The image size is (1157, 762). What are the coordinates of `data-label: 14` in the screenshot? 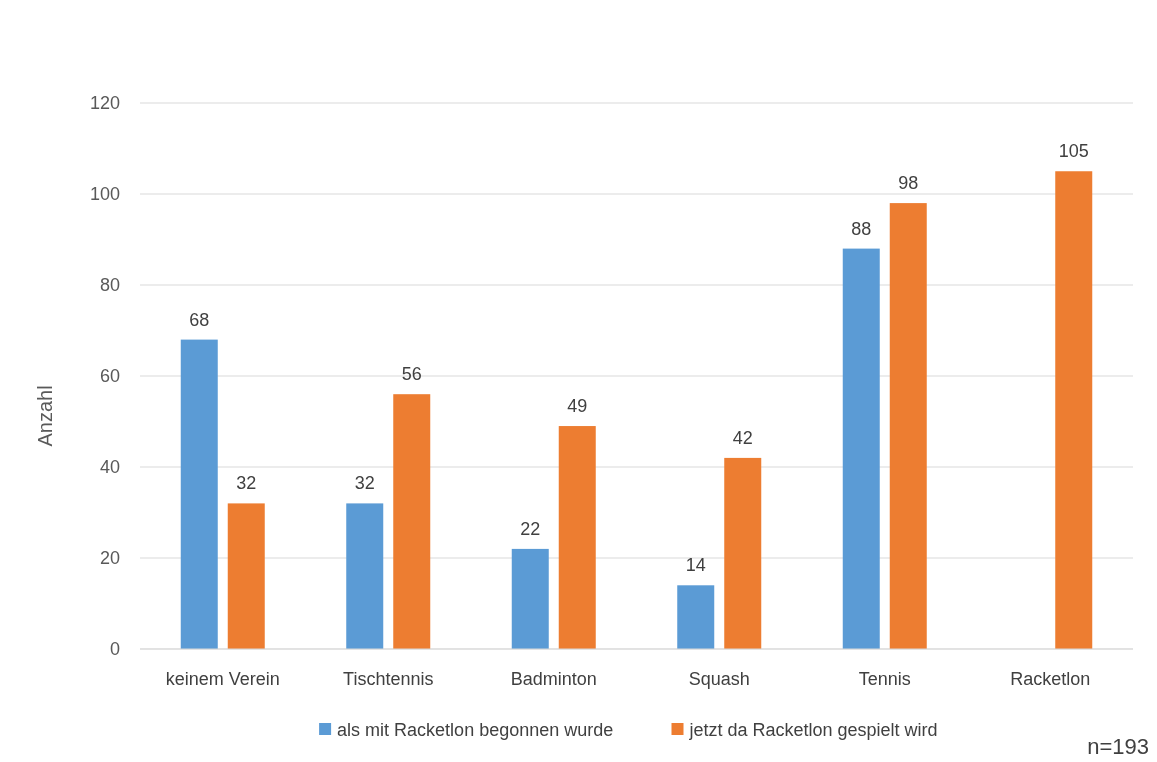 It's located at (695, 565).